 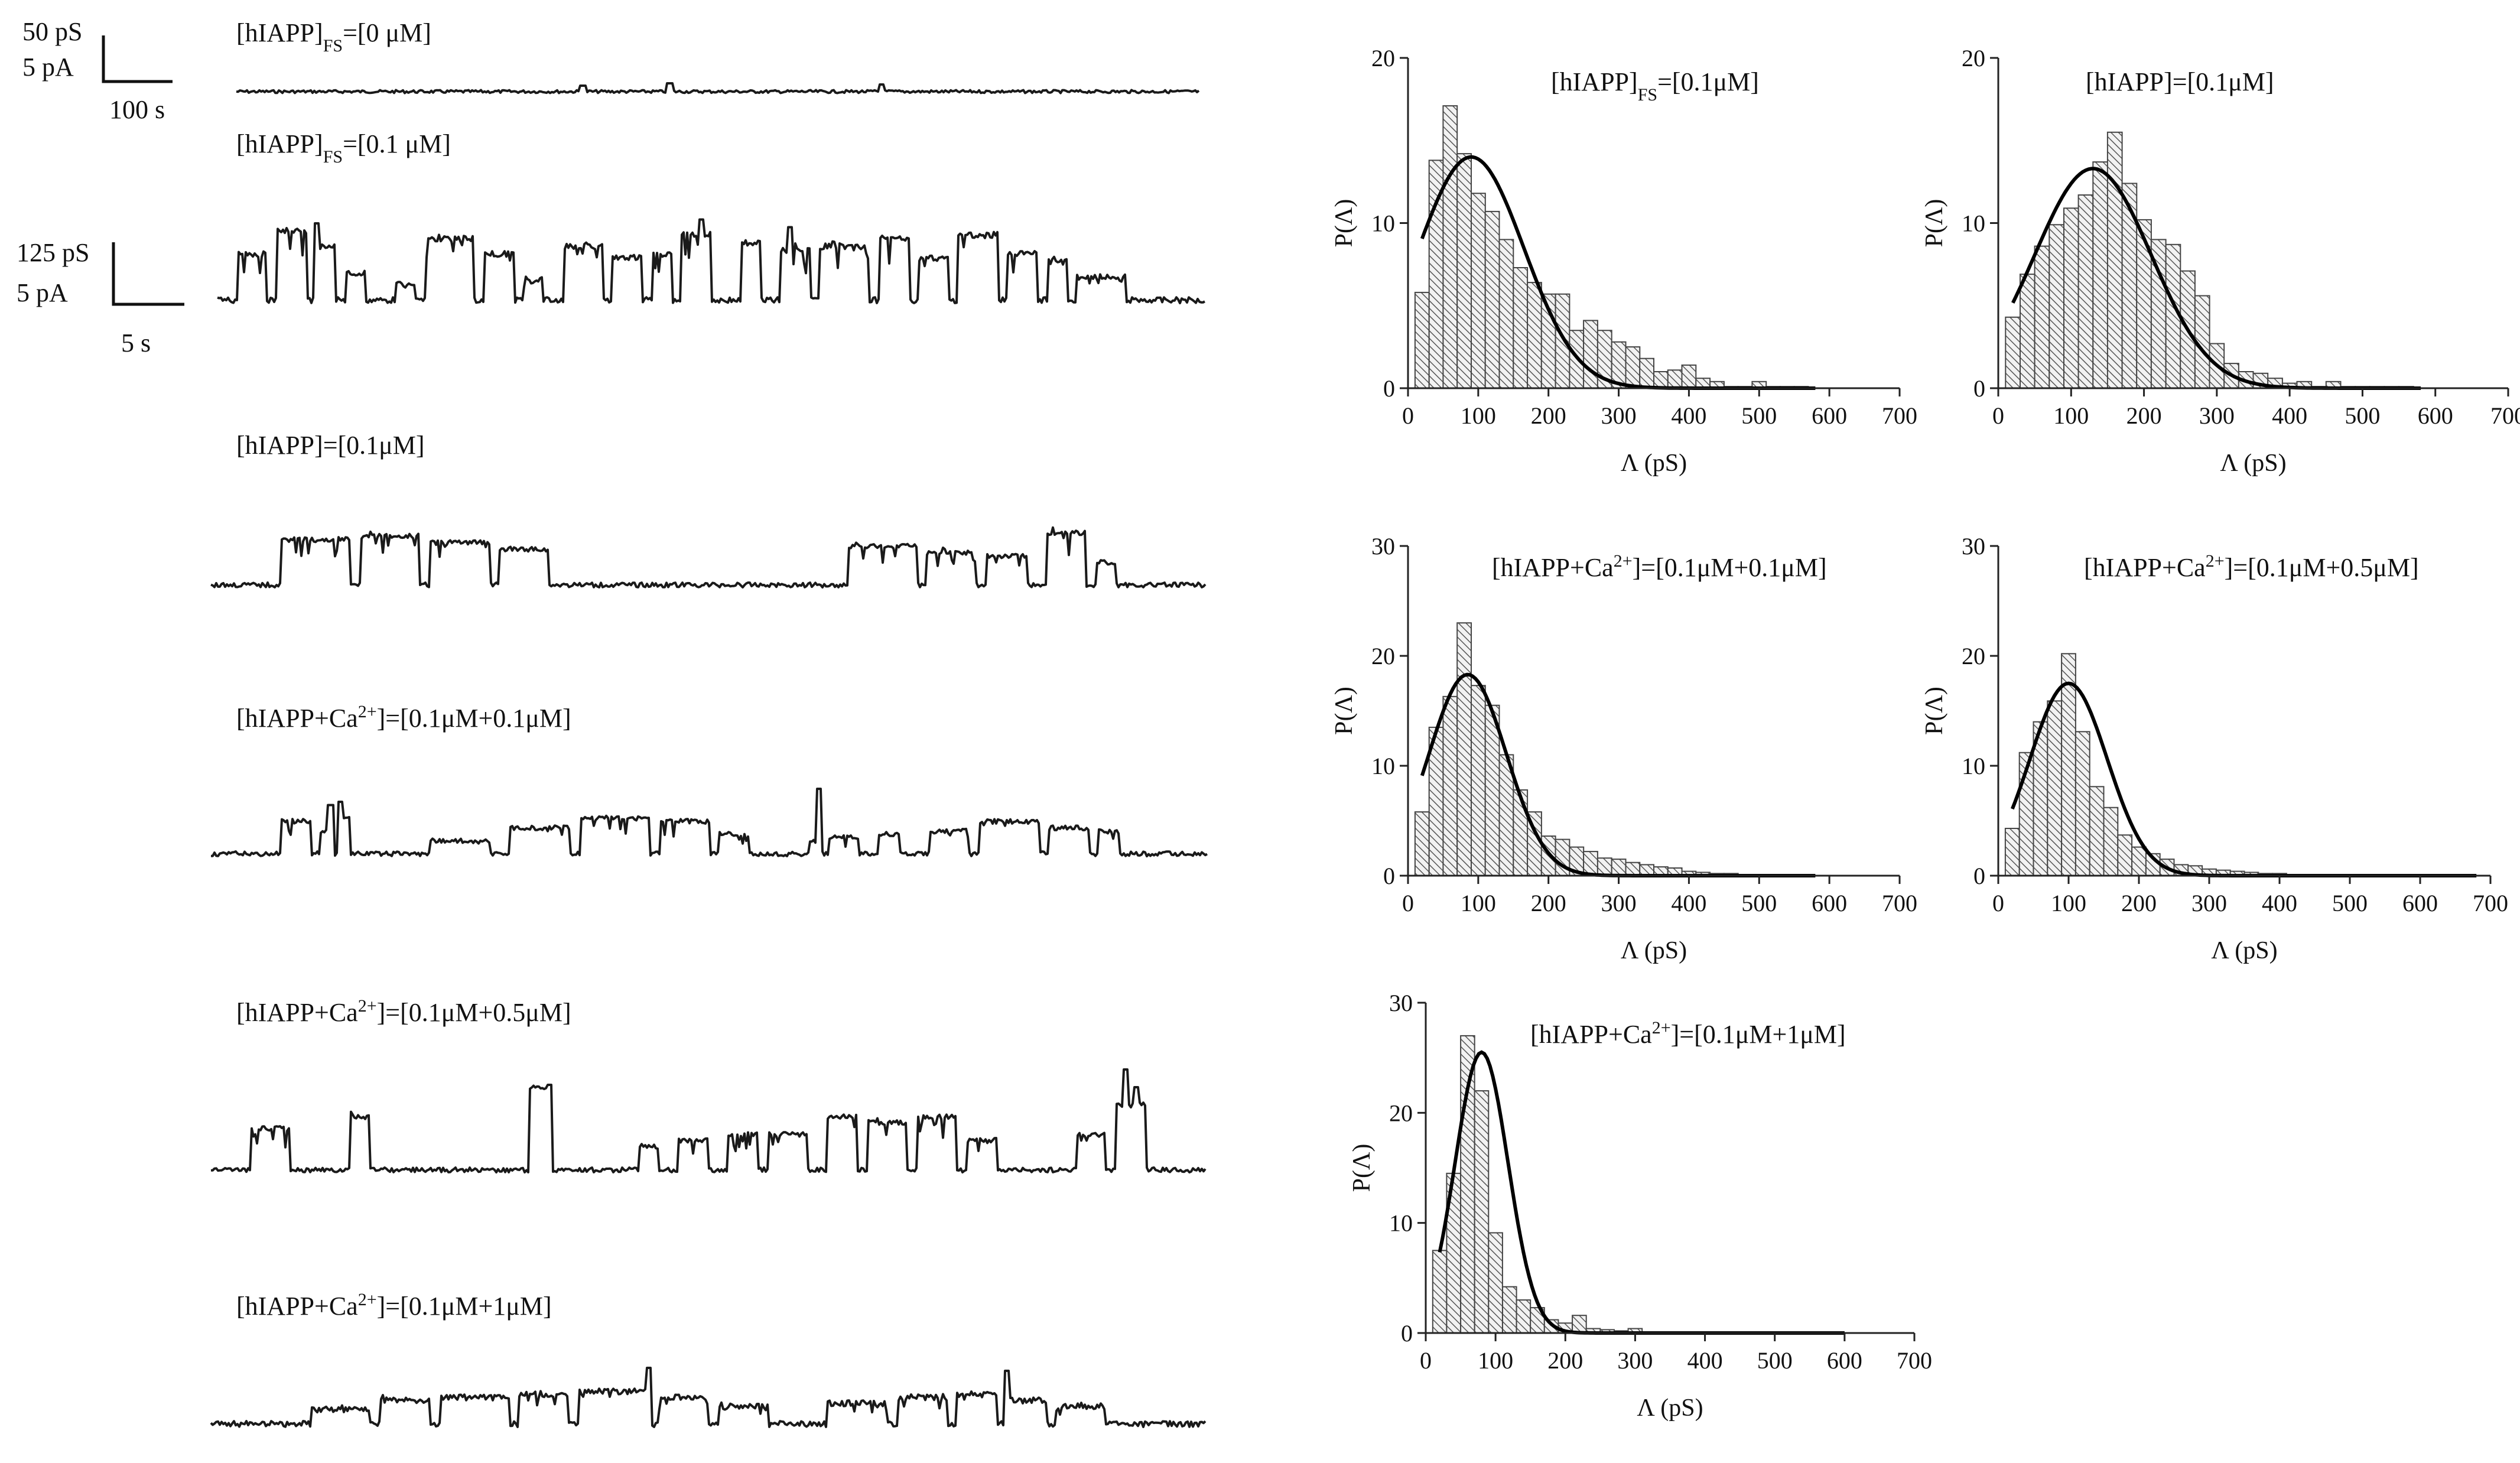 What do you see at coordinates (48, 68) in the screenshot?
I see `scale-bar-1-current: 5 pA` at bounding box center [48, 68].